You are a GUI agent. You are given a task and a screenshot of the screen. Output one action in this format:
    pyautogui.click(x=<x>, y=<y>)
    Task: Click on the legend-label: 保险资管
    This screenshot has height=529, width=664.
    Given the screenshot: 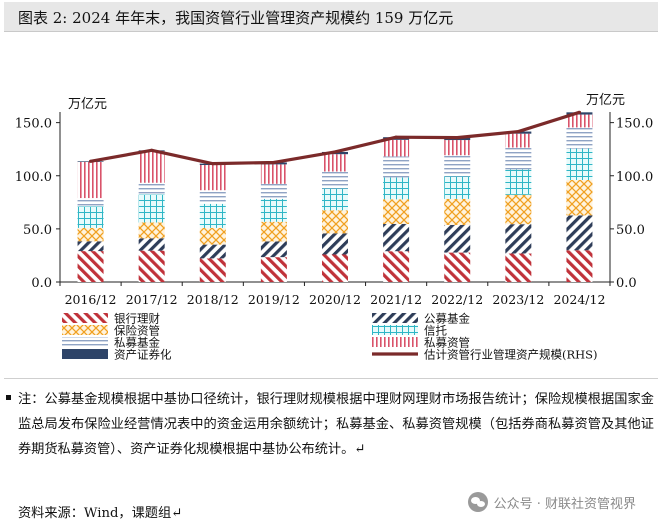 What is the action you would take?
    pyautogui.click(x=137, y=331)
    